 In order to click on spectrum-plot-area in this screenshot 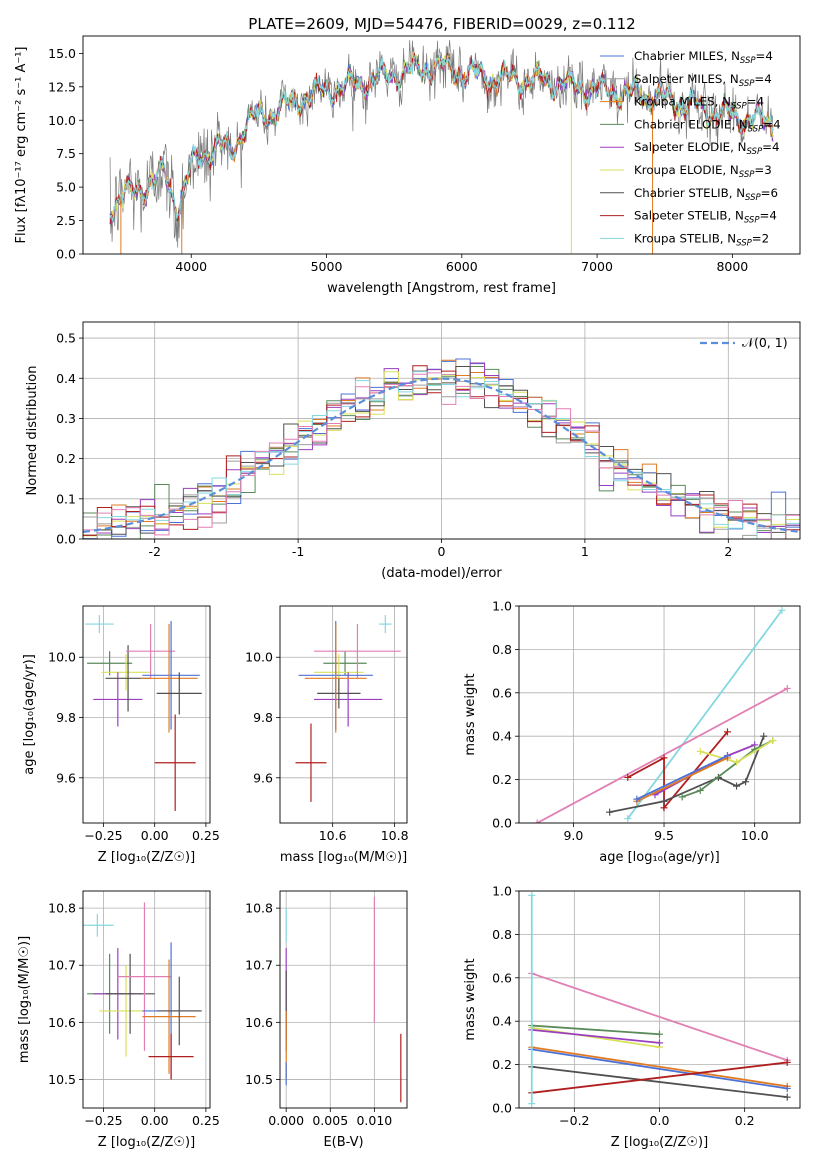, I will do `click(441, 146)`.